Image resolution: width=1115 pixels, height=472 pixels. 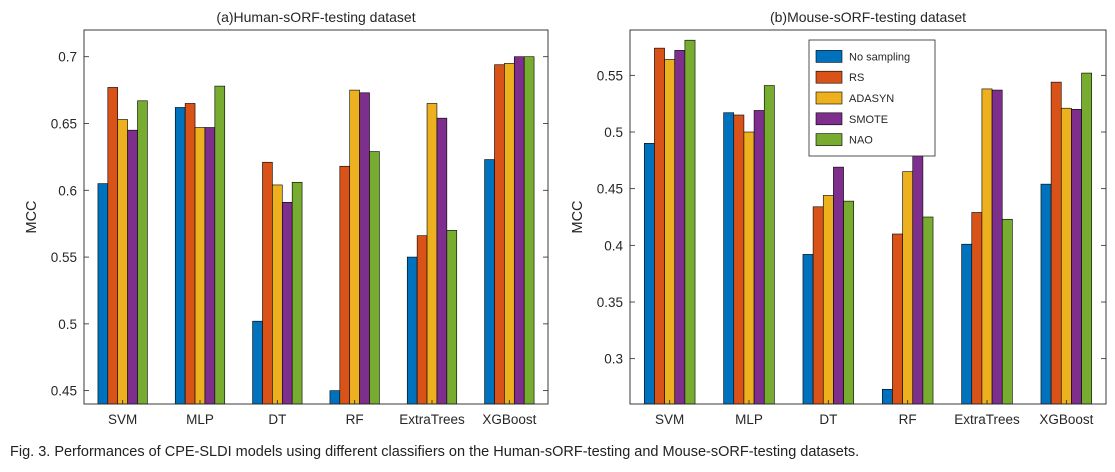 I want to click on legend-swatch-no-sampling, so click(x=829, y=56).